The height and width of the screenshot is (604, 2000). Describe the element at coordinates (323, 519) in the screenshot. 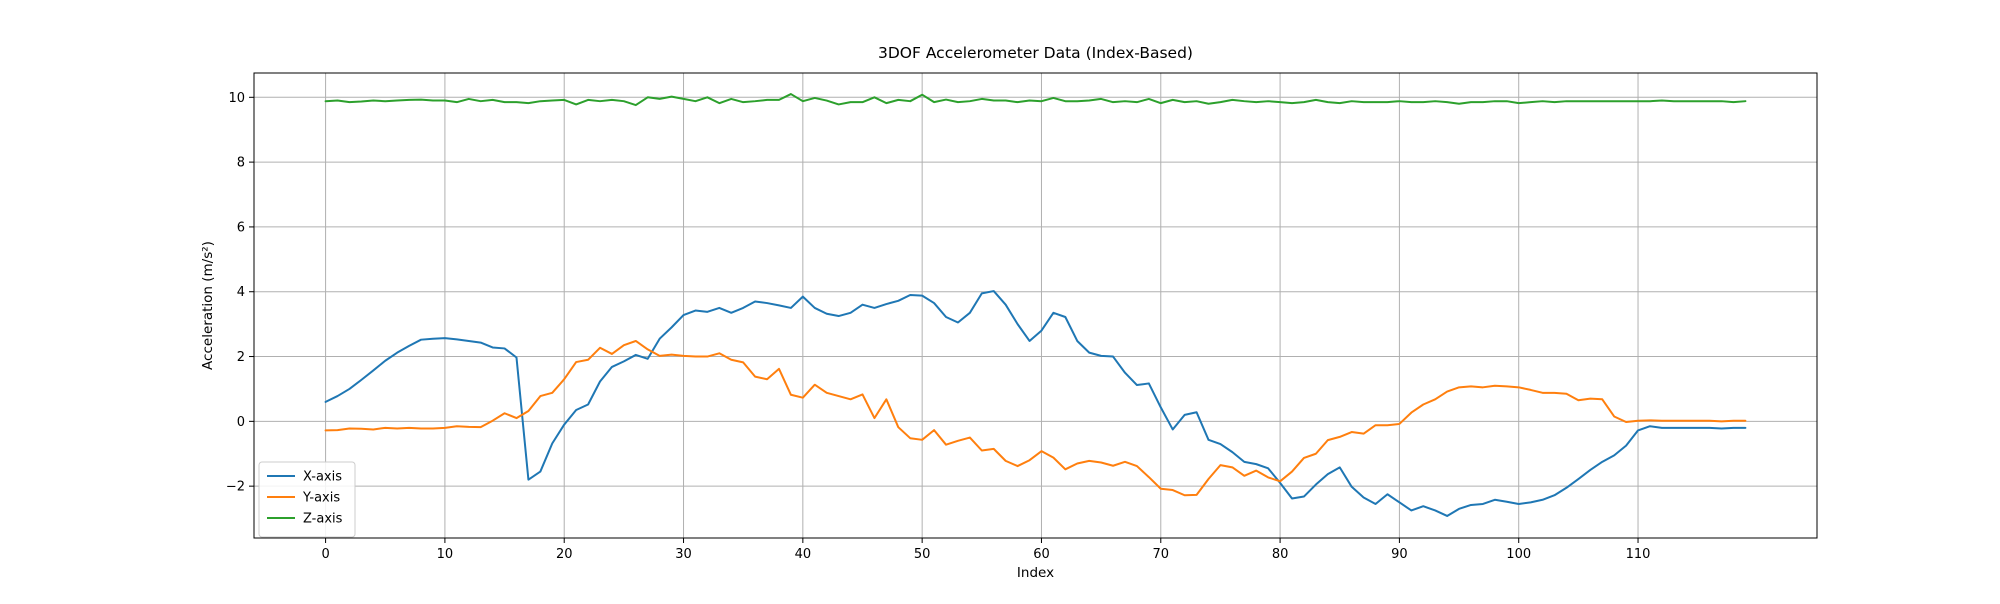

I see `legend-label-z-axis: Z-axis` at that location.